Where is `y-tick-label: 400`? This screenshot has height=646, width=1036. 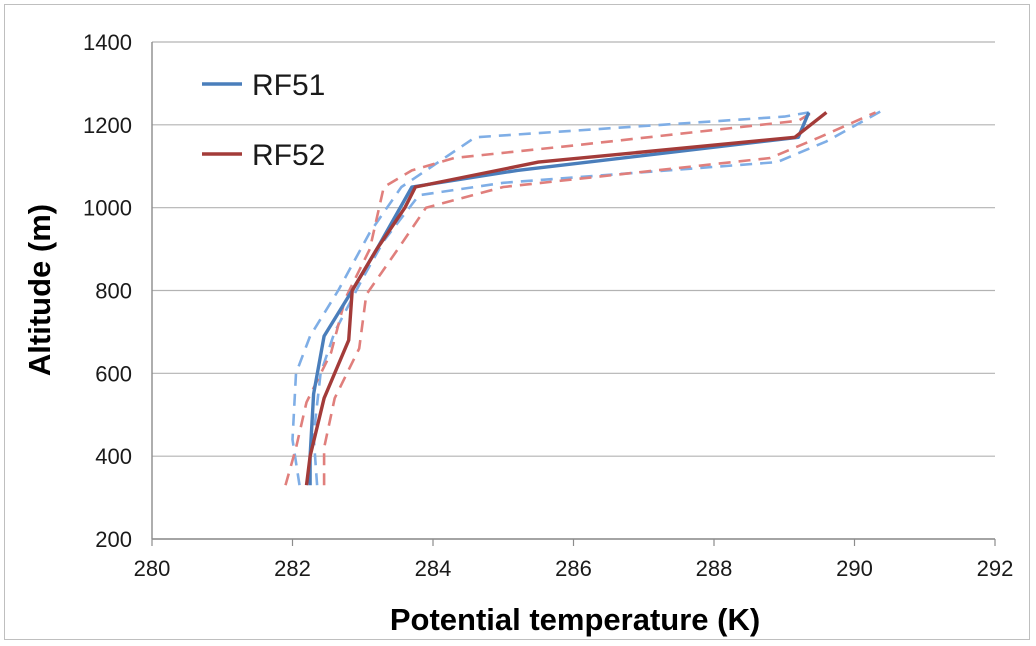 y-tick-label: 400 is located at coordinates (113, 456).